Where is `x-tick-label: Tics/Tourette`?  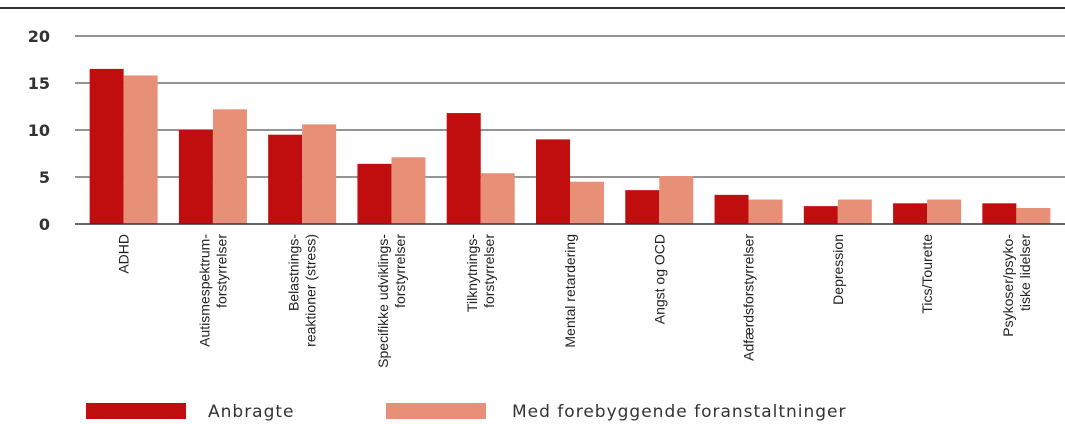 x-tick-label: Tics/Tourette is located at coordinates (927, 274).